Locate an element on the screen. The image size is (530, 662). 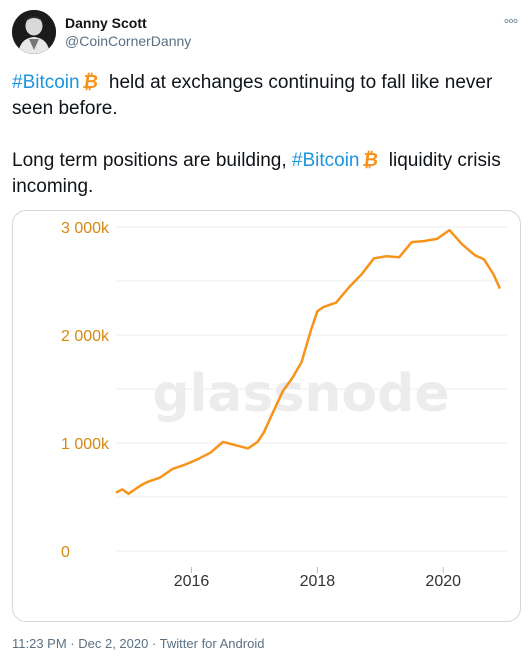
author-name: Danny Scott is located at coordinates (106, 23).